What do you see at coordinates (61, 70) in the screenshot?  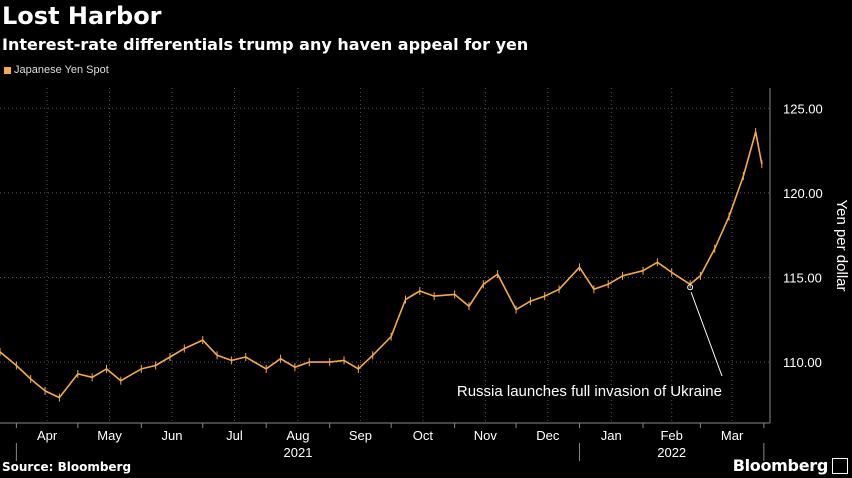 I see `legend-label: Japanese Yen Spot` at bounding box center [61, 70].